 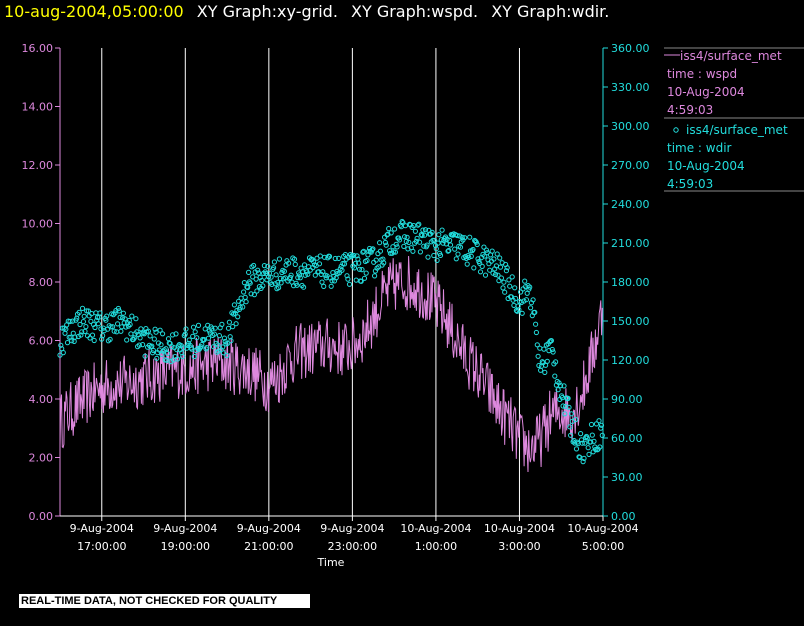 I want to click on legend-wspd-text: 10-Aug-2004, so click(x=706, y=92).